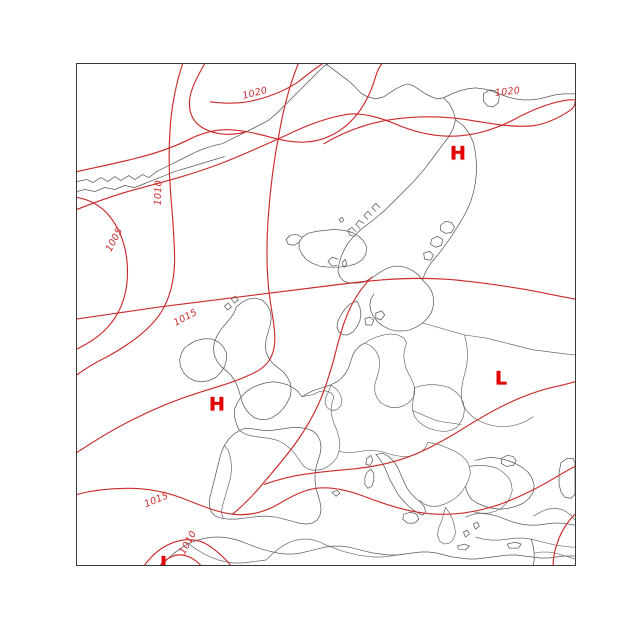 This screenshot has width=640, height=640. What do you see at coordinates (151, 174) in the screenshot?
I see `coast-greenland-inner` at bounding box center [151, 174].